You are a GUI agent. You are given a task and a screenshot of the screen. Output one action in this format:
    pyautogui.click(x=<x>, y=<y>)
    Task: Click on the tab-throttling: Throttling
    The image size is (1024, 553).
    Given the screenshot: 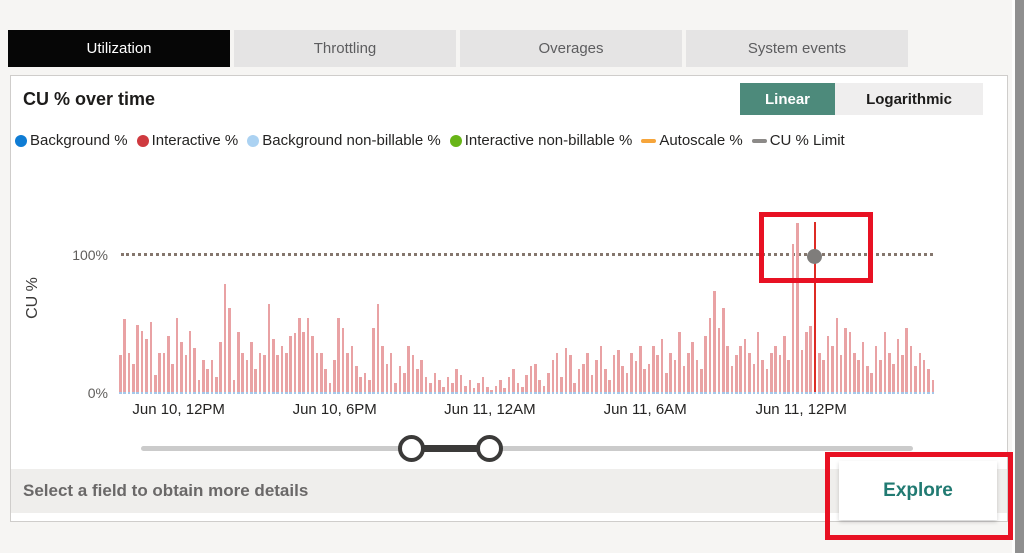 What is the action you would take?
    pyautogui.click(x=345, y=48)
    